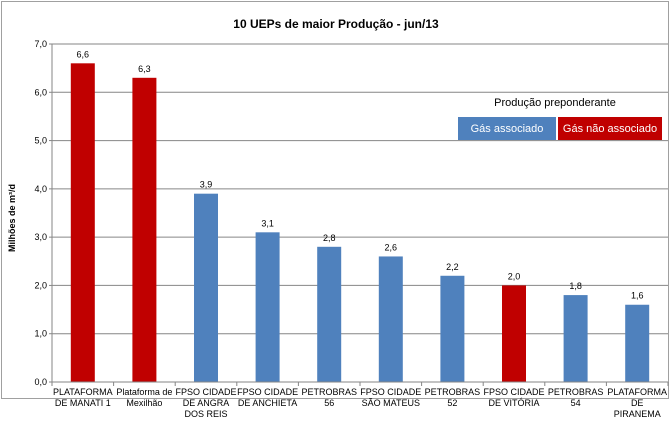 This screenshot has width=672, height=430. I want to click on category-label: PLATAFORMA DE PIRANEMA, so click(637, 403).